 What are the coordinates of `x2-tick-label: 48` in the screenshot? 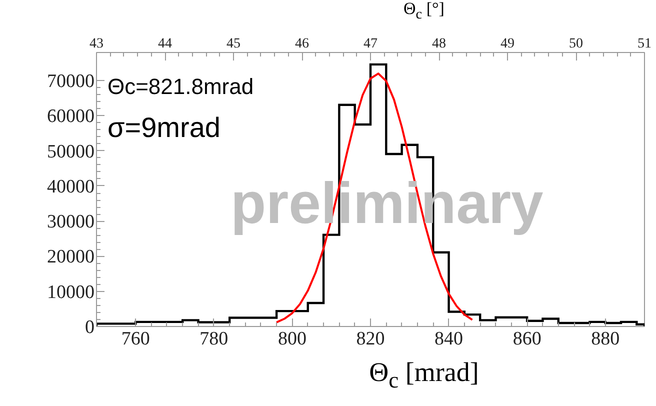 It's located at (439, 44).